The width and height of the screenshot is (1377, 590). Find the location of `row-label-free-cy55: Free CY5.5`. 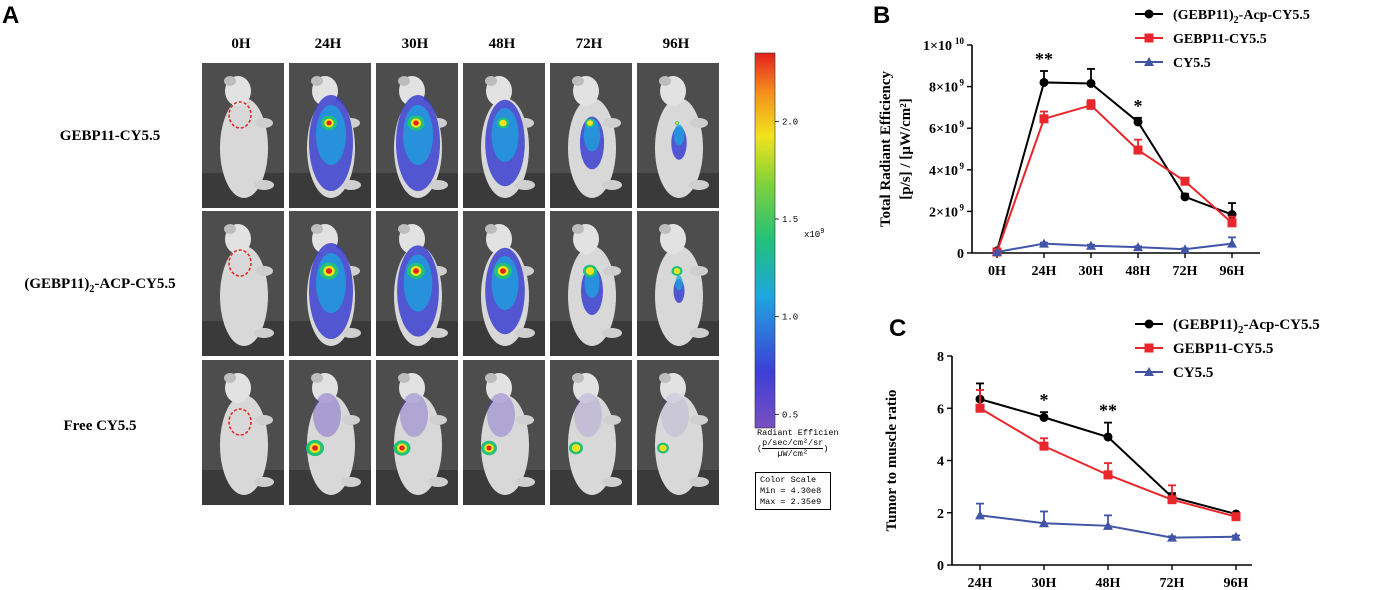

row-label-free-cy55: Free CY5.5 is located at coordinates (100, 426).